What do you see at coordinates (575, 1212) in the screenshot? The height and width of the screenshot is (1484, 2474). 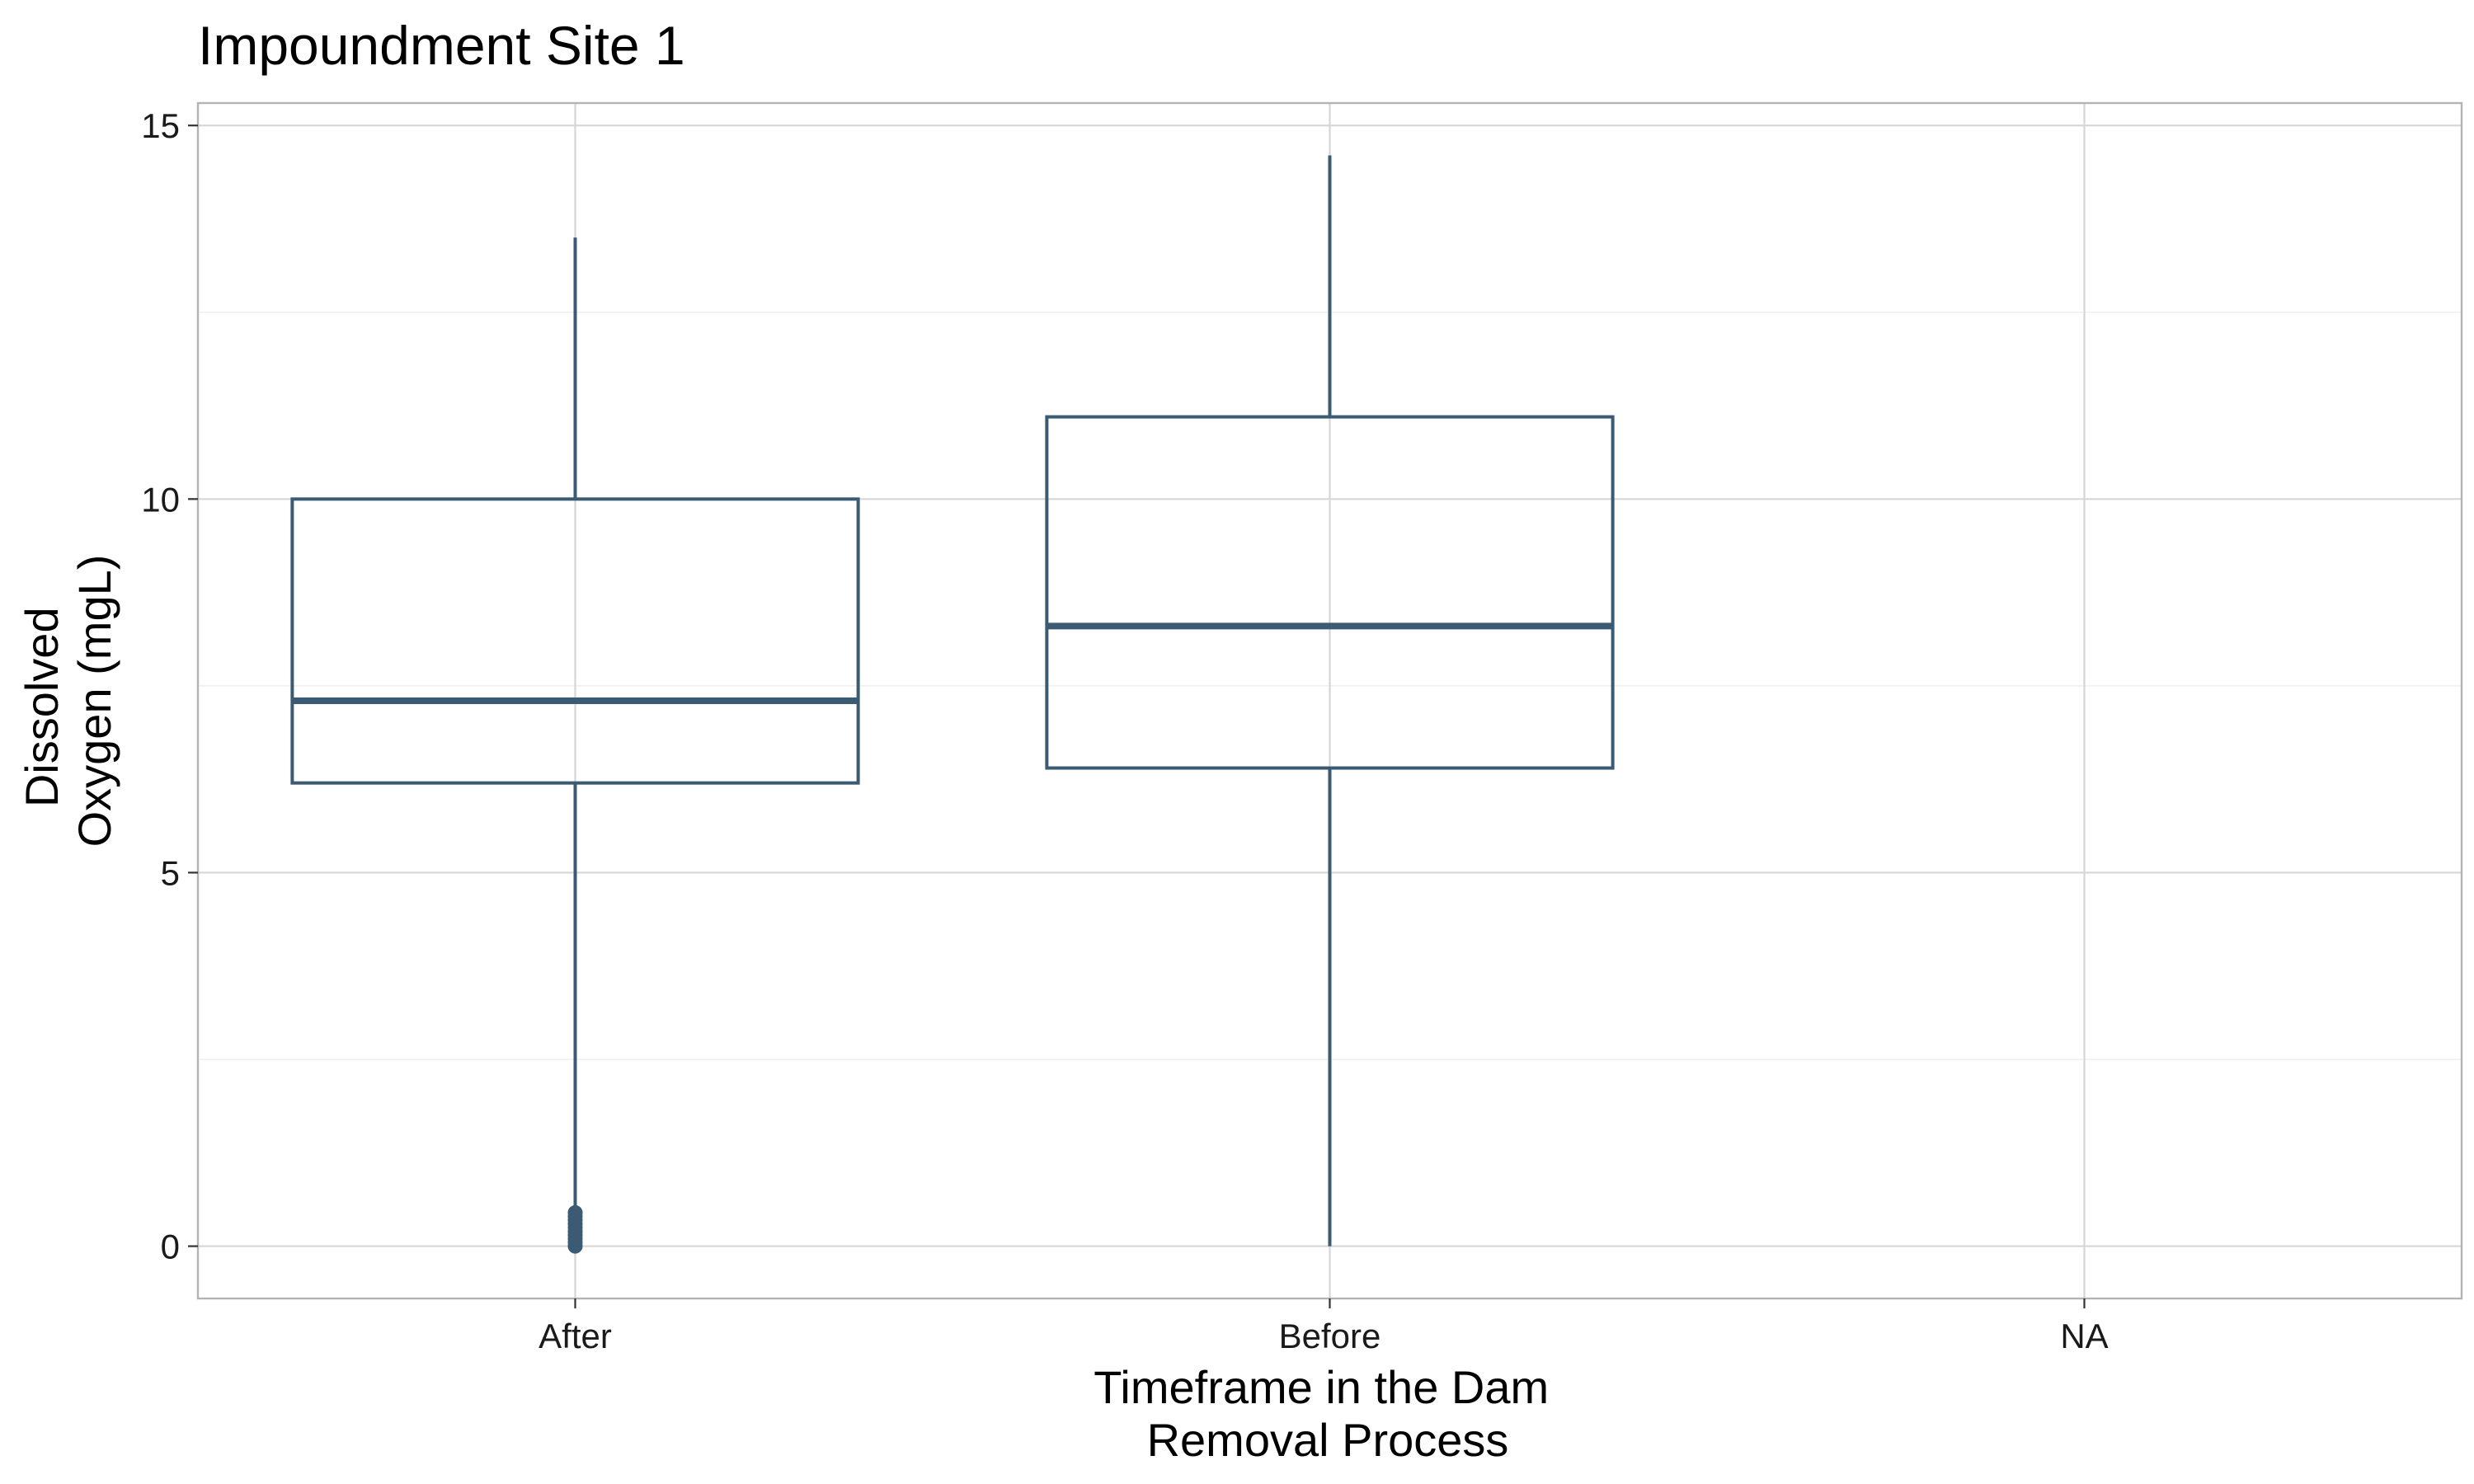 I see `outlier-point` at bounding box center [575, 1212].